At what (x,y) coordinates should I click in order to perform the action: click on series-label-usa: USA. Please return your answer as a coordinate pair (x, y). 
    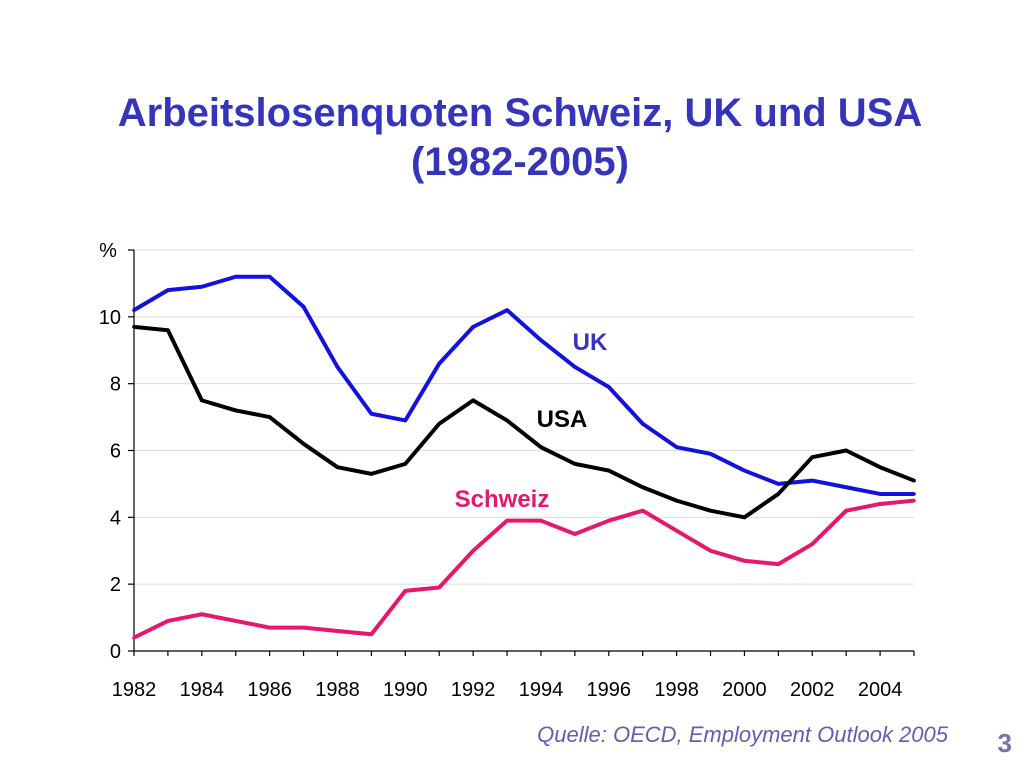
    Looking at the image, I should click on (562, 419).